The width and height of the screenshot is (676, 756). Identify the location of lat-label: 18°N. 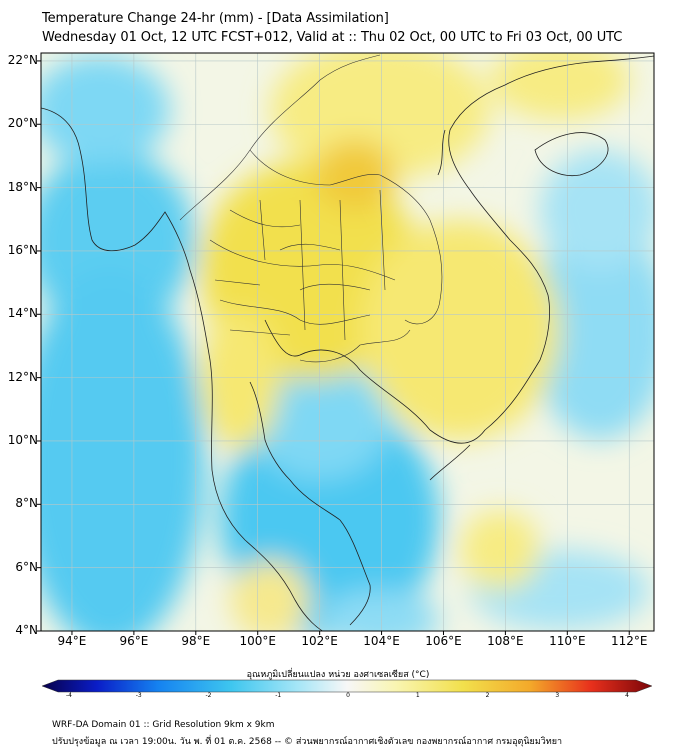
(22, 186).